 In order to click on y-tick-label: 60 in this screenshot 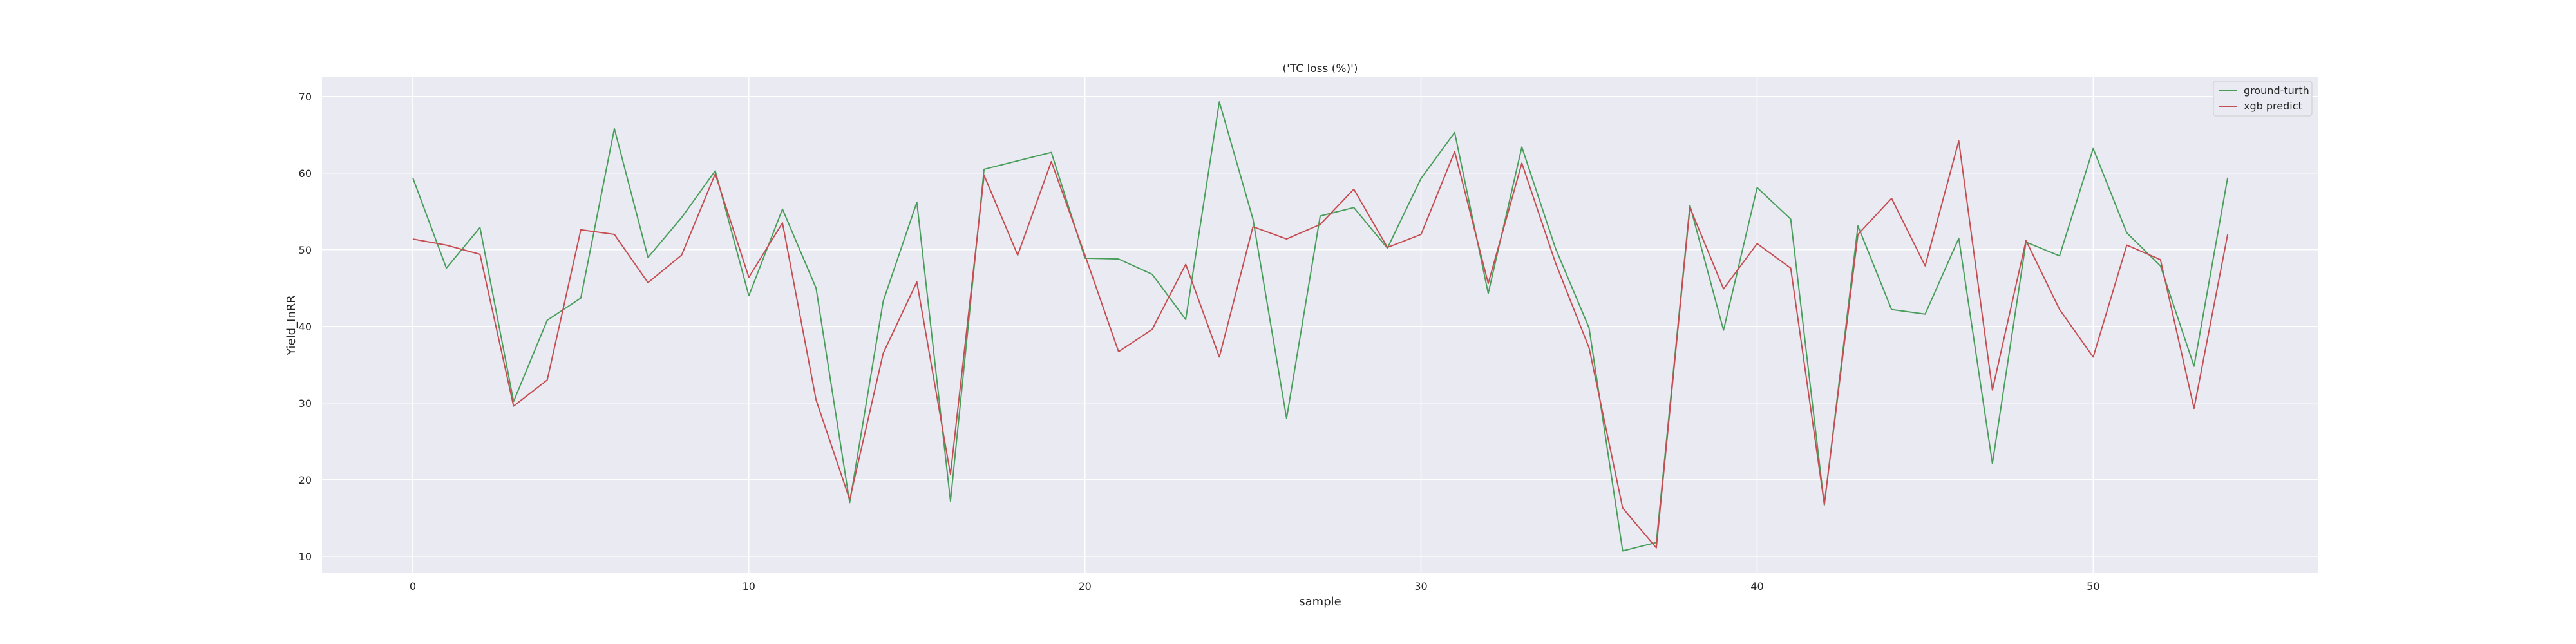, I will do `click(305, 174)`.